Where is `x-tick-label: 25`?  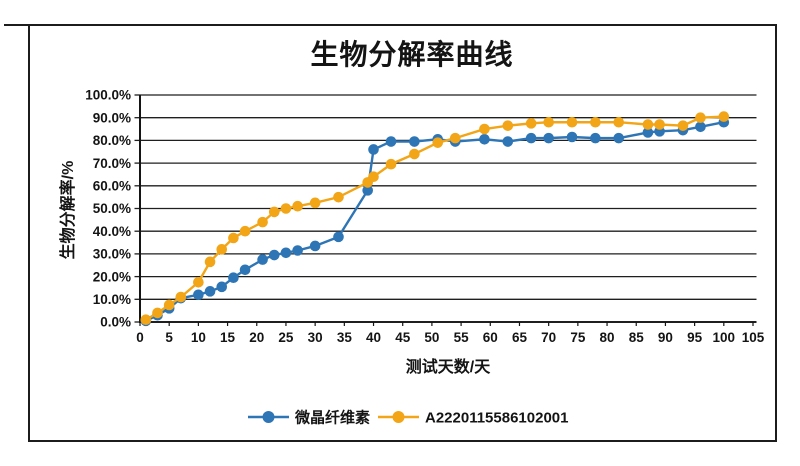
x-tick-label: 25 is located at coordinates (286, 337).